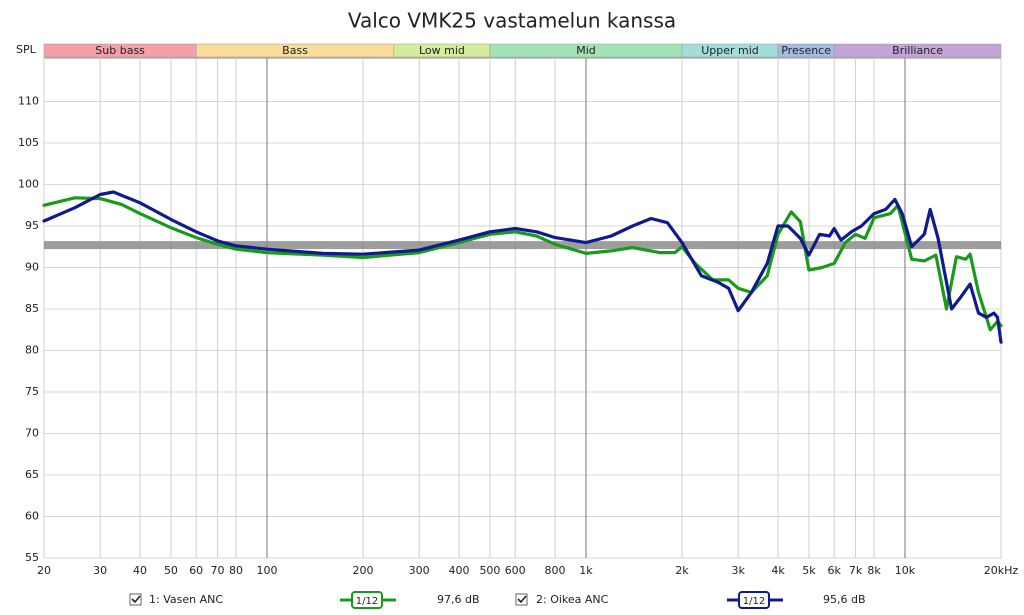  I want to click on y-tick-label: 90, so click(32, 267).